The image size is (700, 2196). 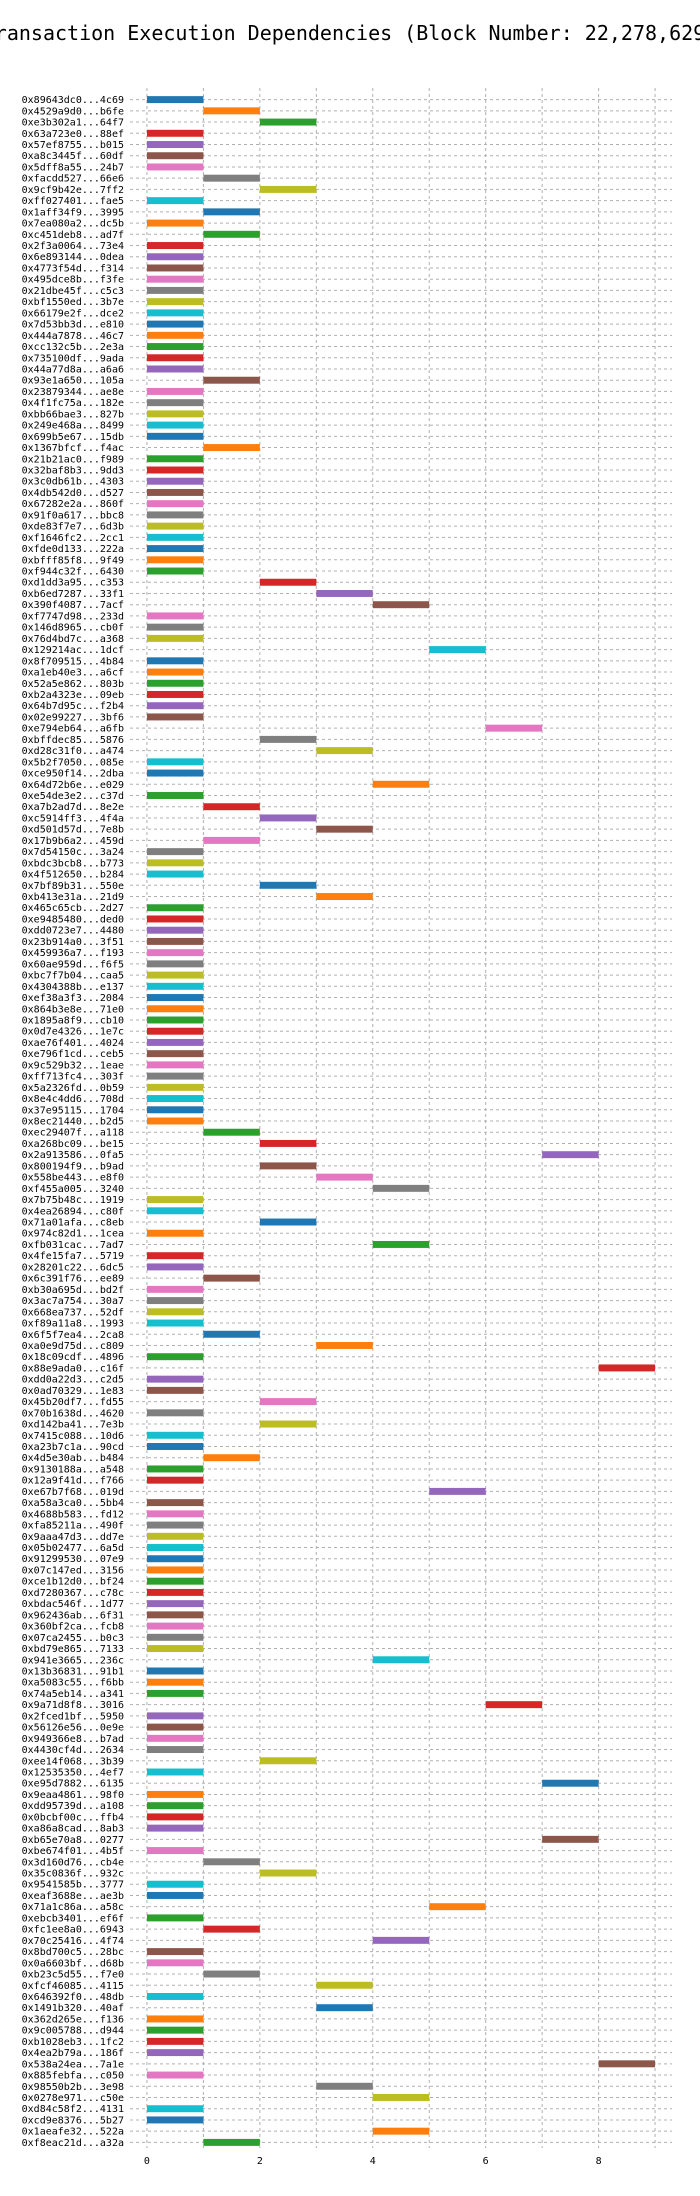 What do you see at coordinates (73, 291) in the screenshot?
I see `y-tick-label: 0x21dbe45f...c5c3` at bounding box center [73, 291].